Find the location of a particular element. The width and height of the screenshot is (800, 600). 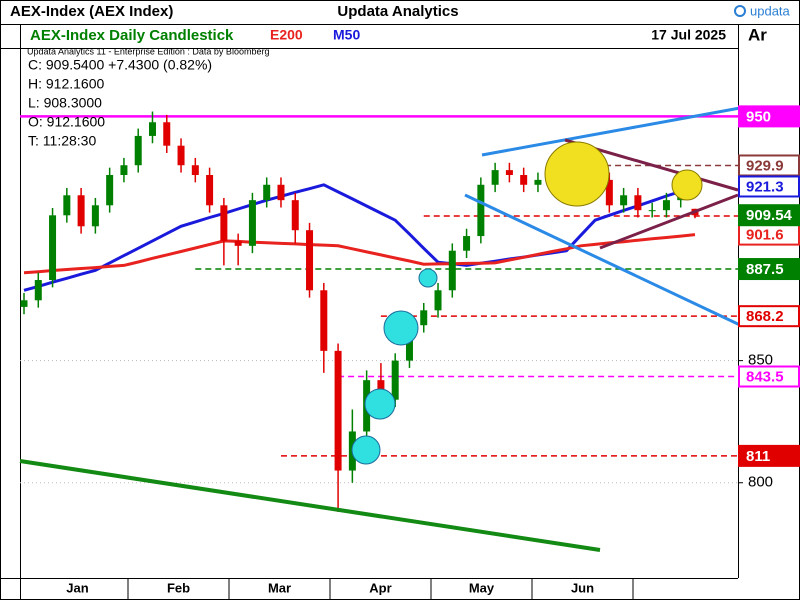

x-tick-label: Apr is located at coordinates (380, 587).